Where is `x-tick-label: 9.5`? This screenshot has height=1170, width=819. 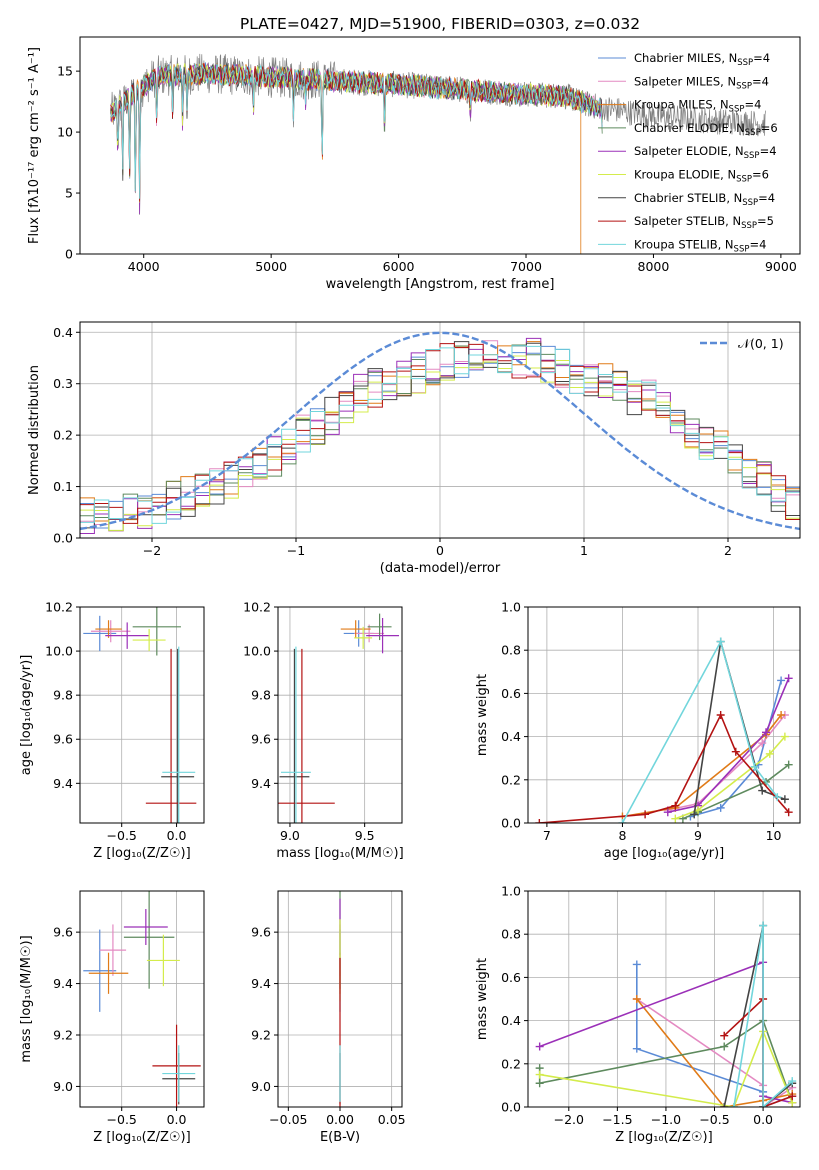 x-tick-label: 9.5 is located at coordinates (365, 835).